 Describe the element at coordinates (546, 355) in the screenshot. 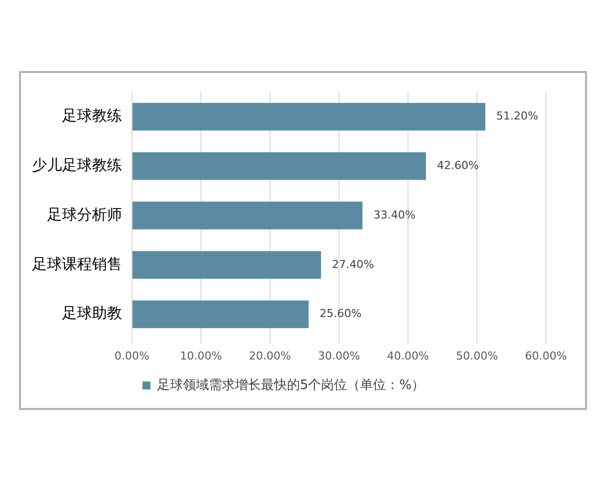

I see `x-tick-label: 60.00%` at that location.